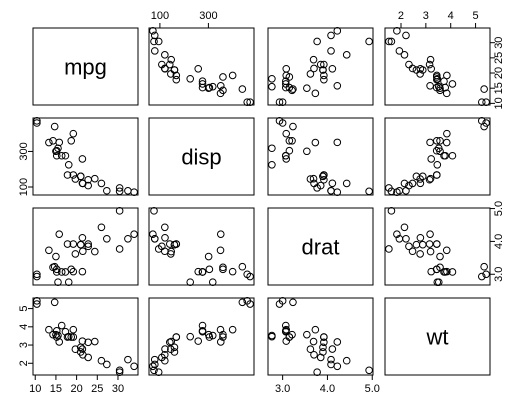  Describe the element at coordinates (327, 384) in the screenshot. I see `bottom-axis-drat: 3.0 4.0 5.0` at that location.